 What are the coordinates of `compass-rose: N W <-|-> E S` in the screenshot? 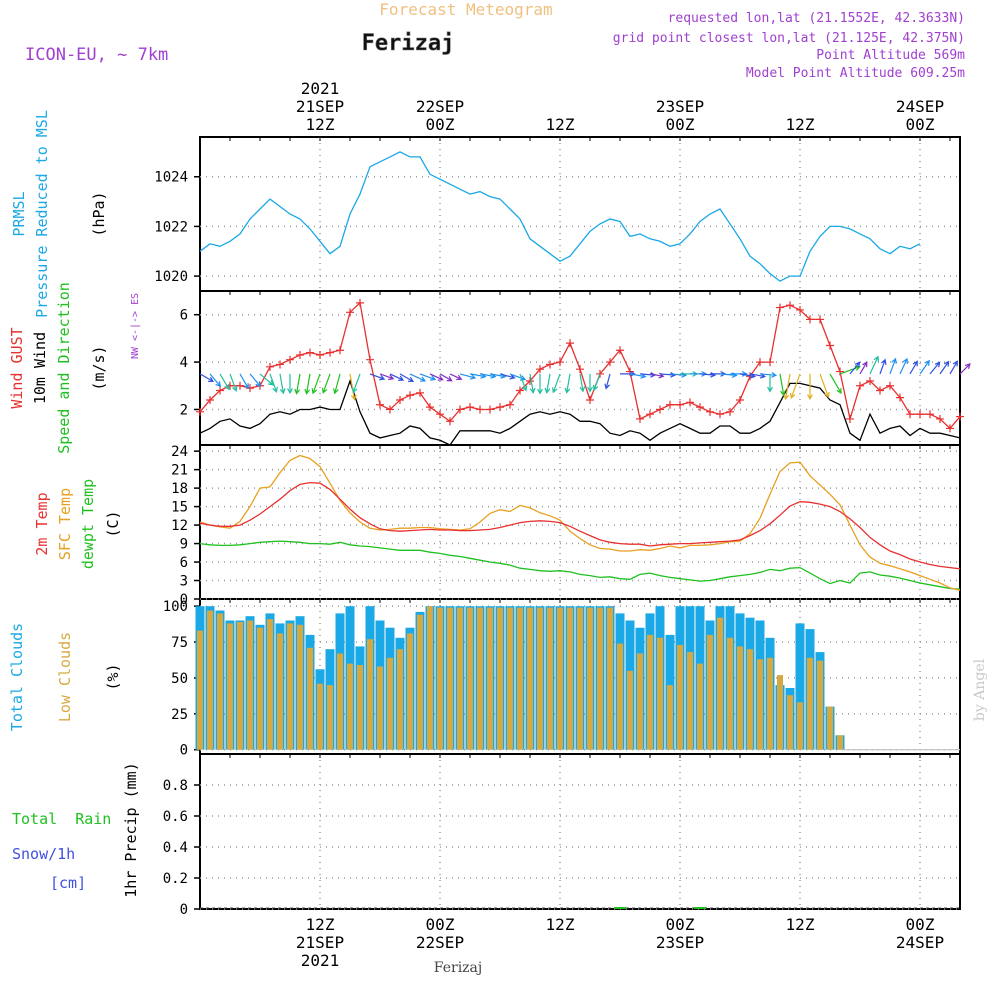 It's located at (135, 326).